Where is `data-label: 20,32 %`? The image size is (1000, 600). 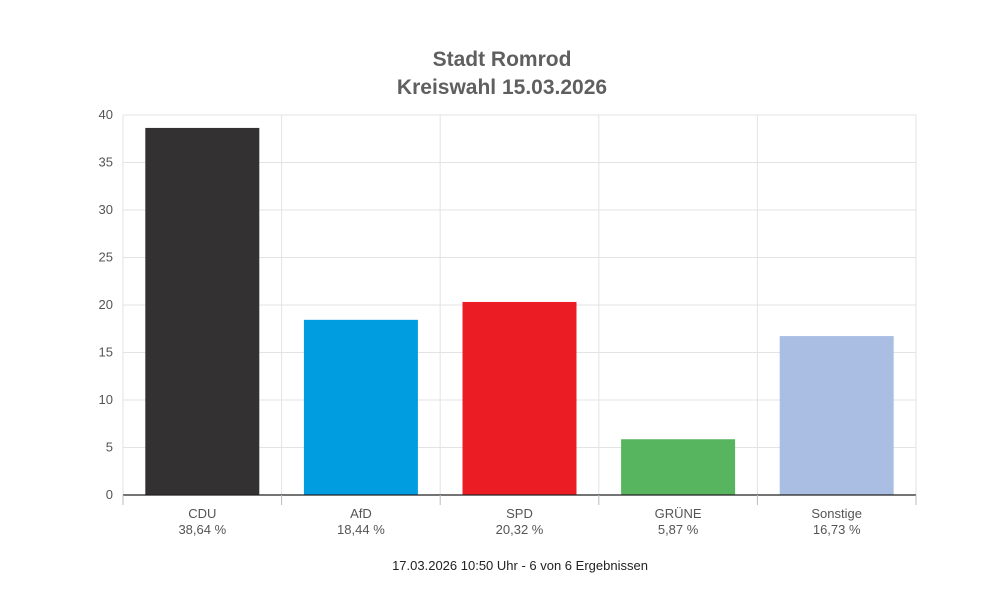 data-label: 20,32 % is located at coordinates (520, 529).